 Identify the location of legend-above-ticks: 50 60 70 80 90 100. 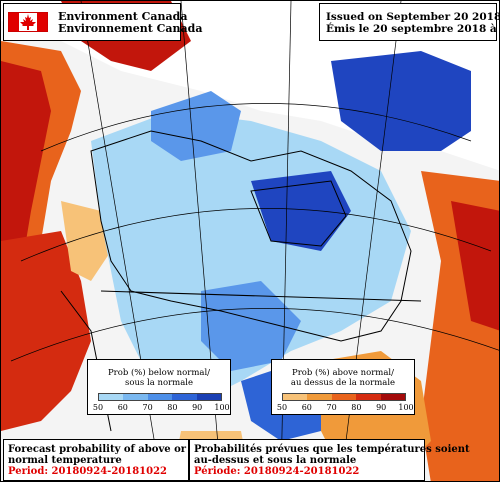
(344, 408).